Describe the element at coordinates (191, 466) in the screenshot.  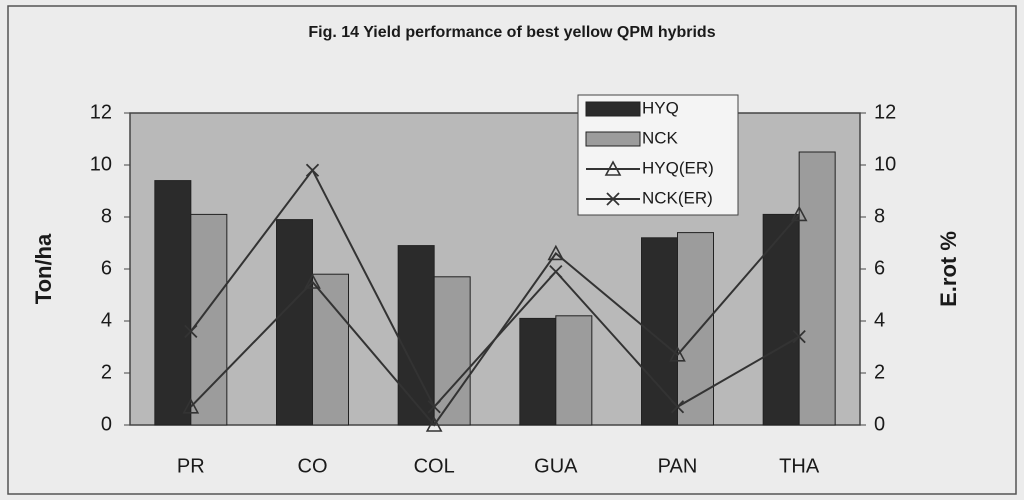
I see `x-tick-label: PR` at that location.